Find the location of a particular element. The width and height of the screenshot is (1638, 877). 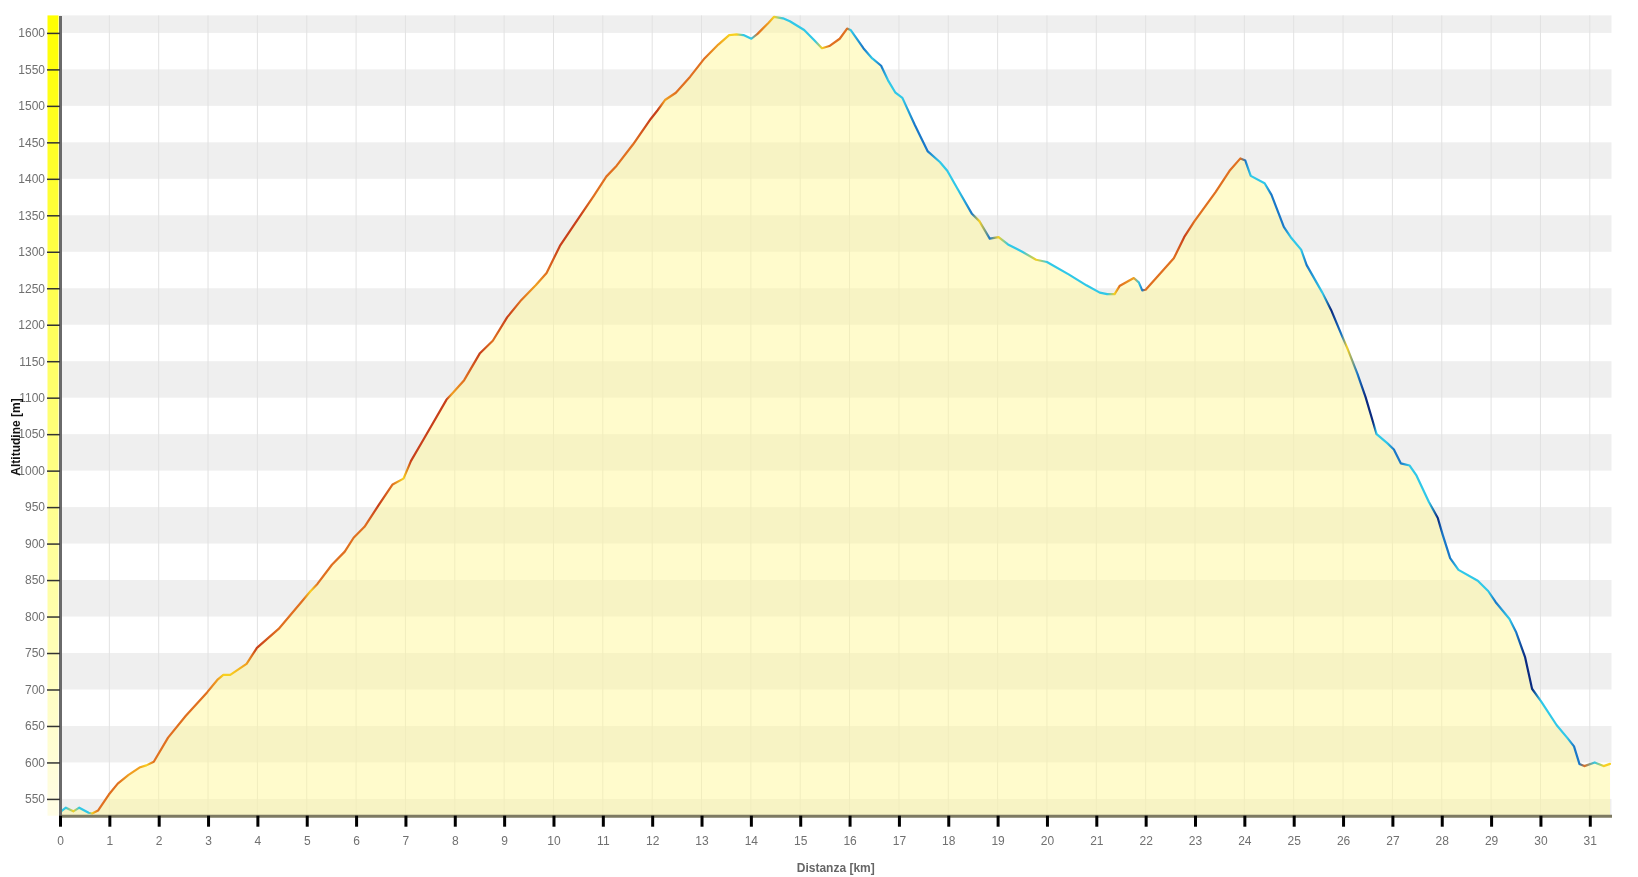

x-tick-label: 11 is located at coordinates (603, 841).